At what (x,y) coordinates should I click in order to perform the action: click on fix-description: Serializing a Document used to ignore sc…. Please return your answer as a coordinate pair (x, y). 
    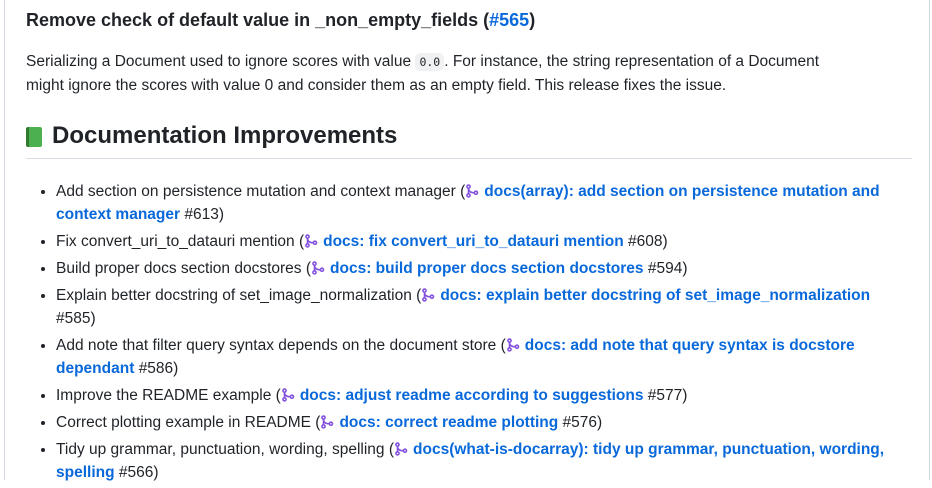
    Looking at the image, I should click on (422, 73).